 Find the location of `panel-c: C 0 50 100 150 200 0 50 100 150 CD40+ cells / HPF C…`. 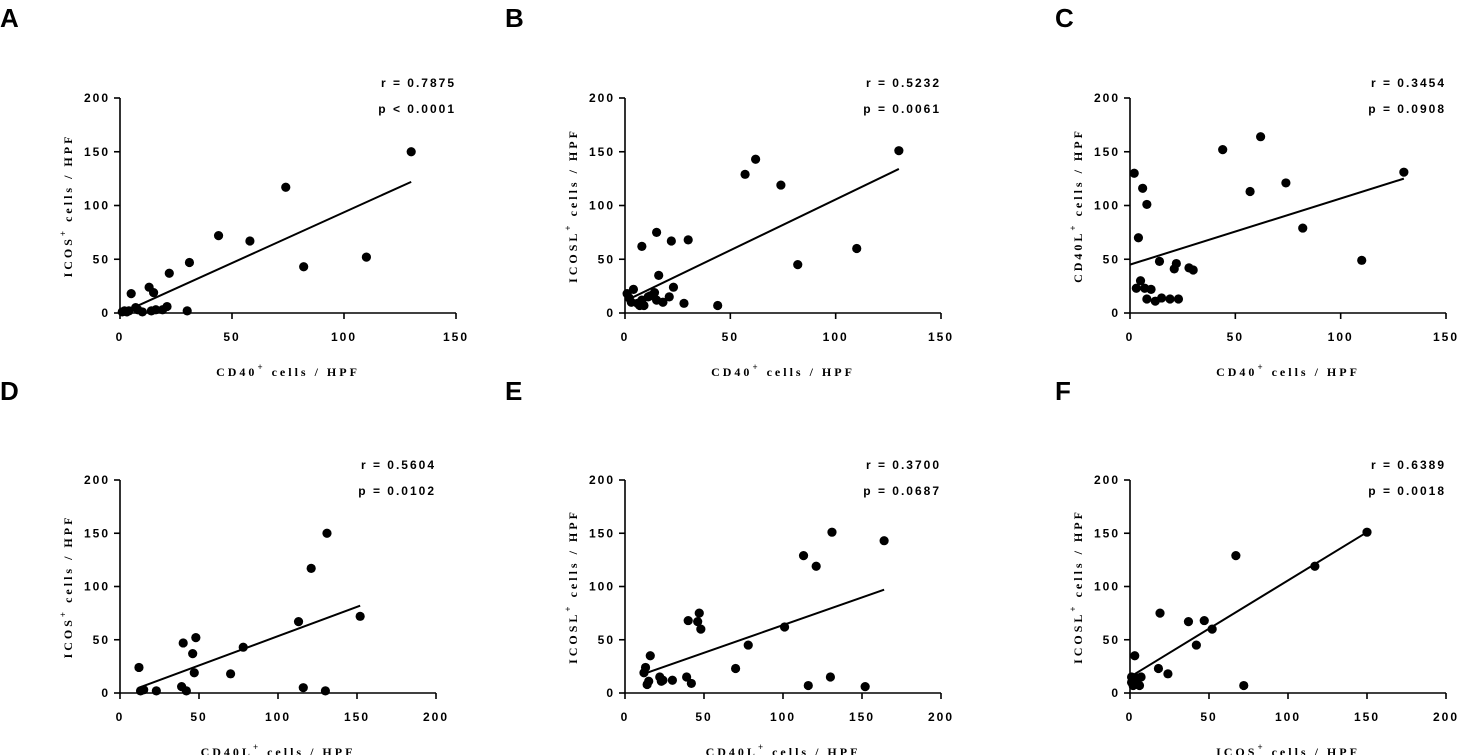

panel-c: C 0 50 100 150 200 0 50 100 150 CD40+ cells / HPF C… is located at coordinates (1257, 191).